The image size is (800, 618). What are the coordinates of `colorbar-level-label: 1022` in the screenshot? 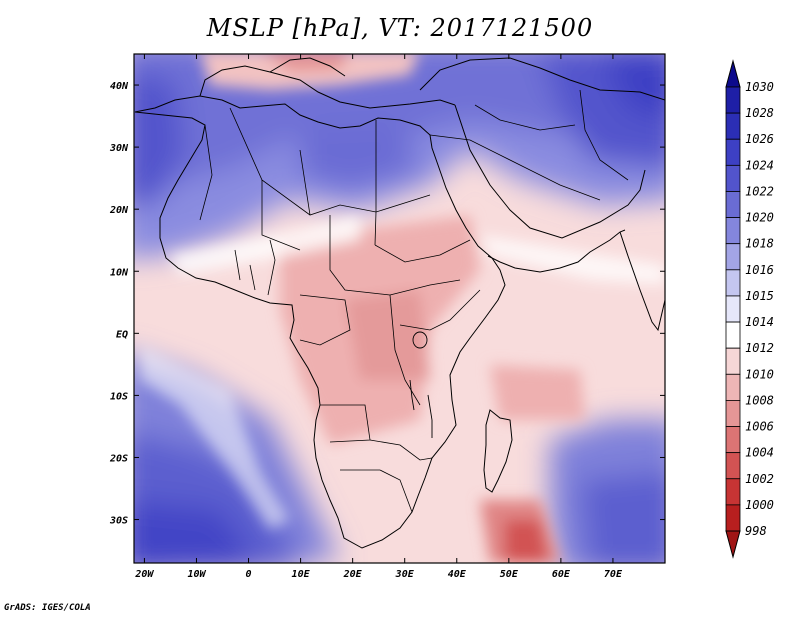 It's located at (759, 191).